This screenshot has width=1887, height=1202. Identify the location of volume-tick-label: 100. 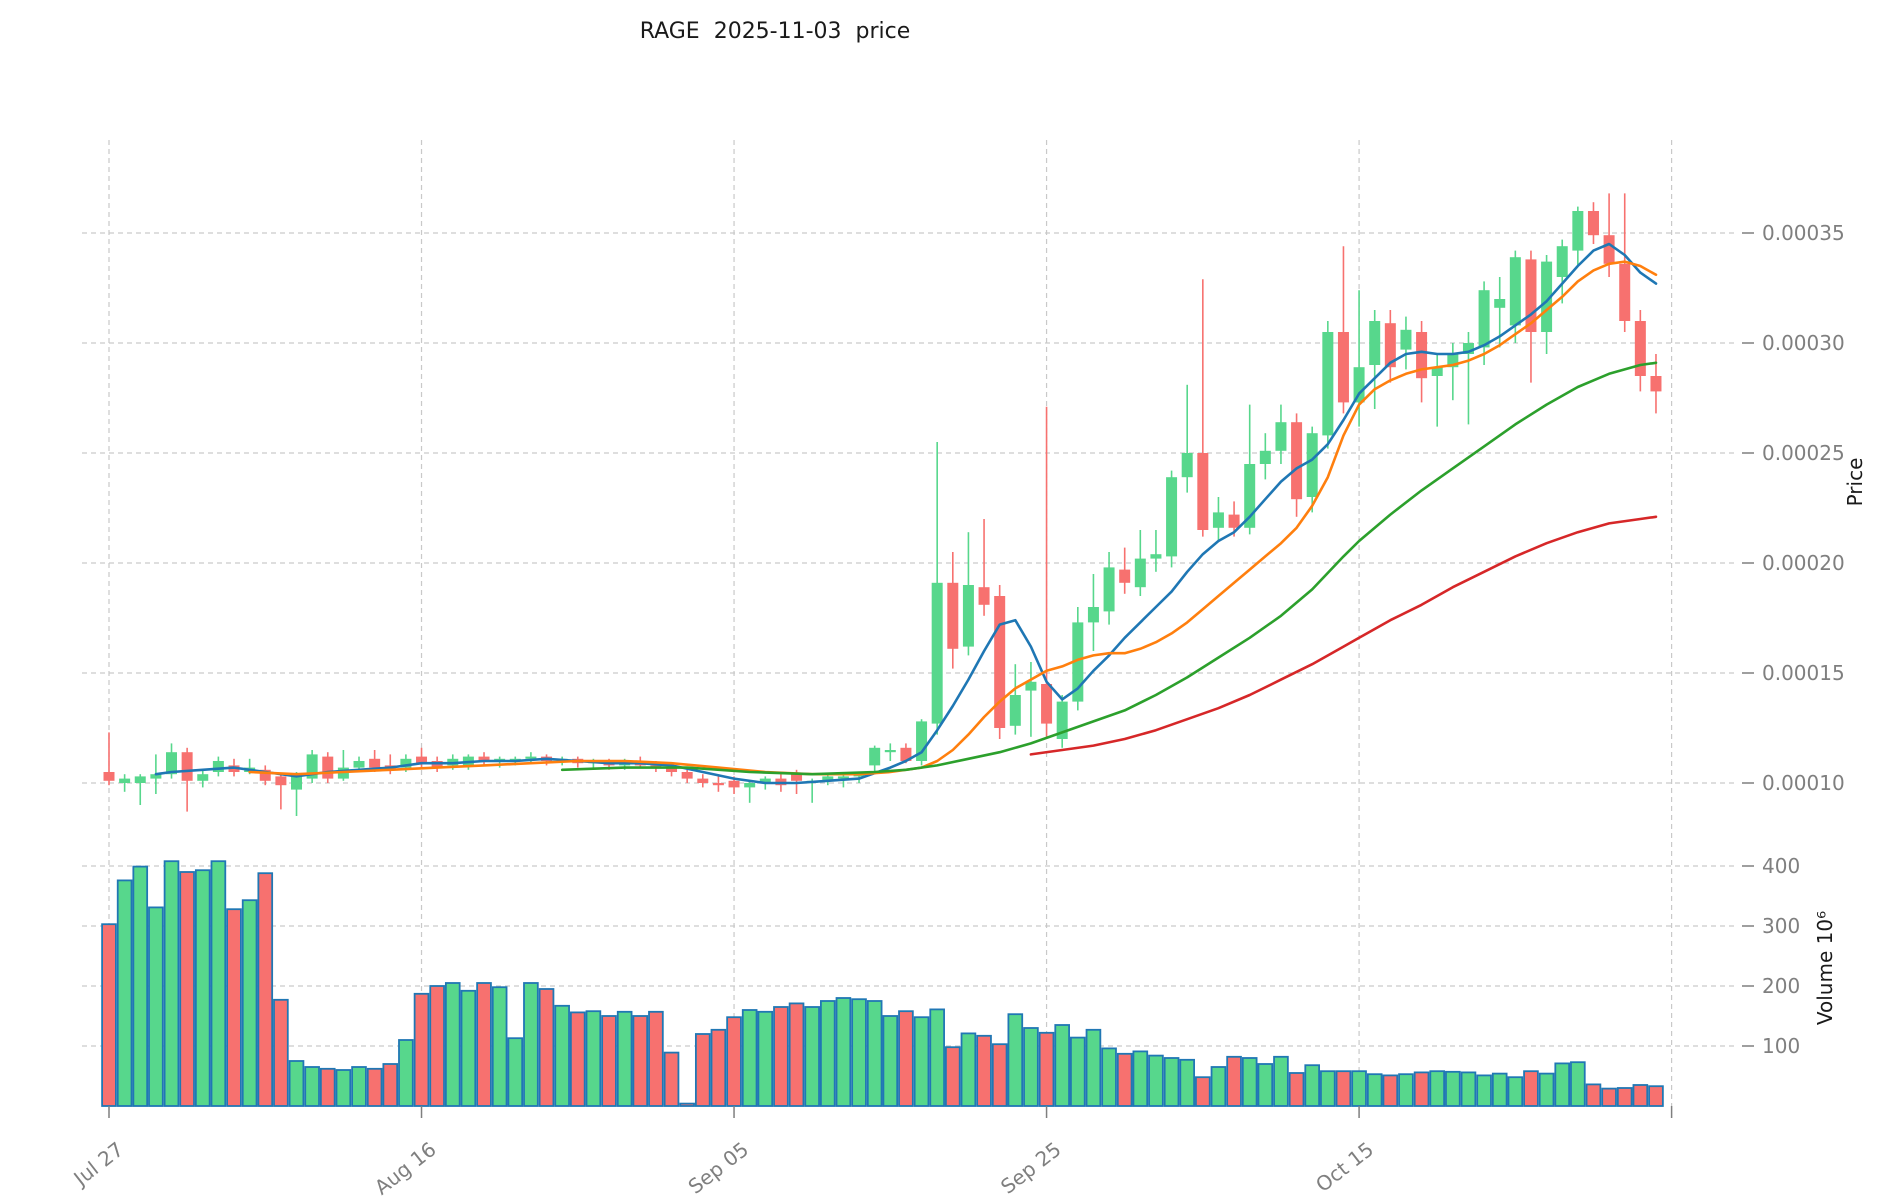
(1781, 1046).